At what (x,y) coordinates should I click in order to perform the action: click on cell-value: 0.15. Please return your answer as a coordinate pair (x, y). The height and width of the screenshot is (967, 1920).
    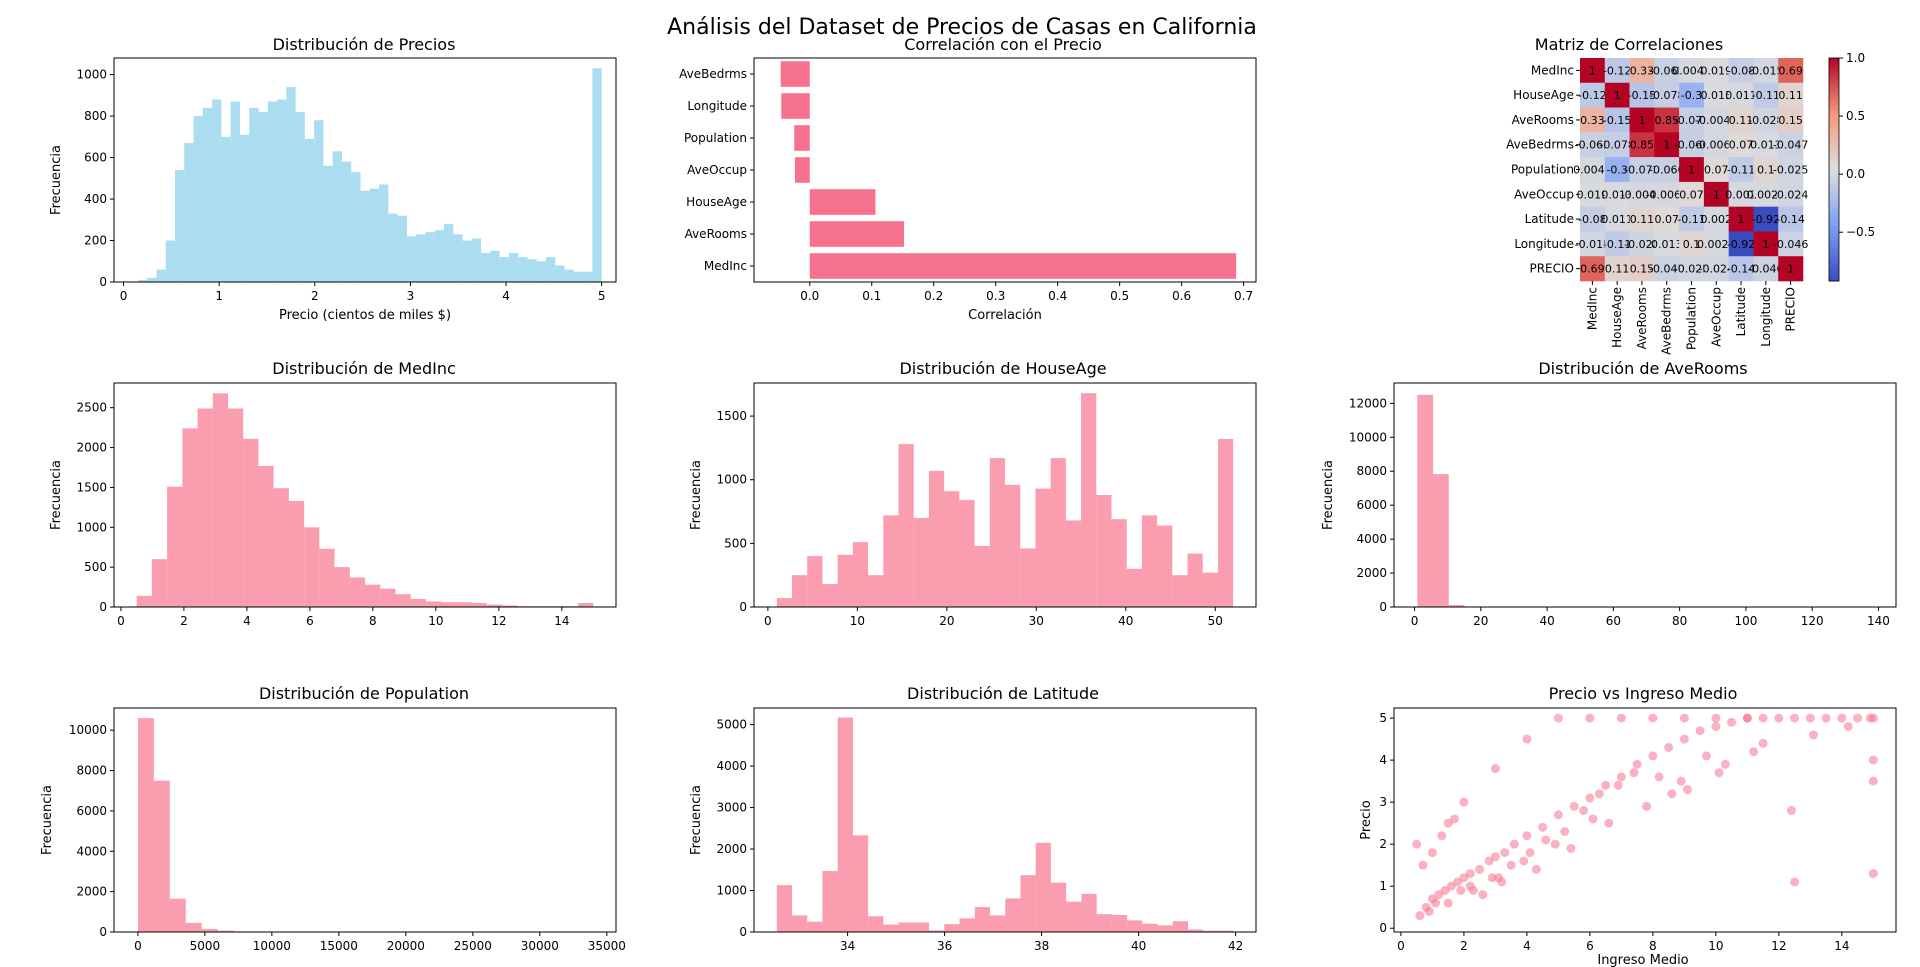
    Looking at the image, I should click on (1642, 269).